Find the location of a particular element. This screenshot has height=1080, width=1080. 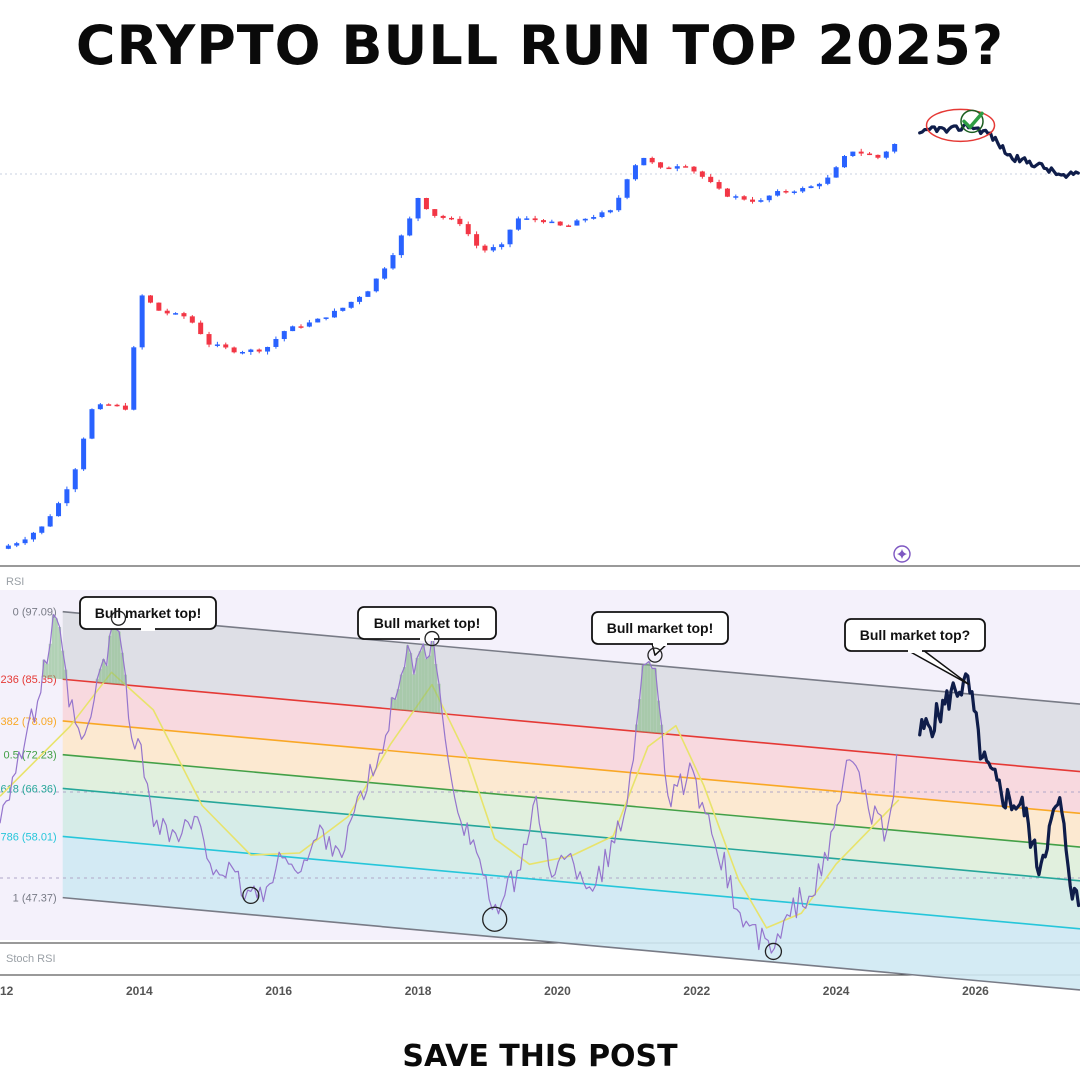

x-tick-label: 2014 is located at coordinates (139, 991).